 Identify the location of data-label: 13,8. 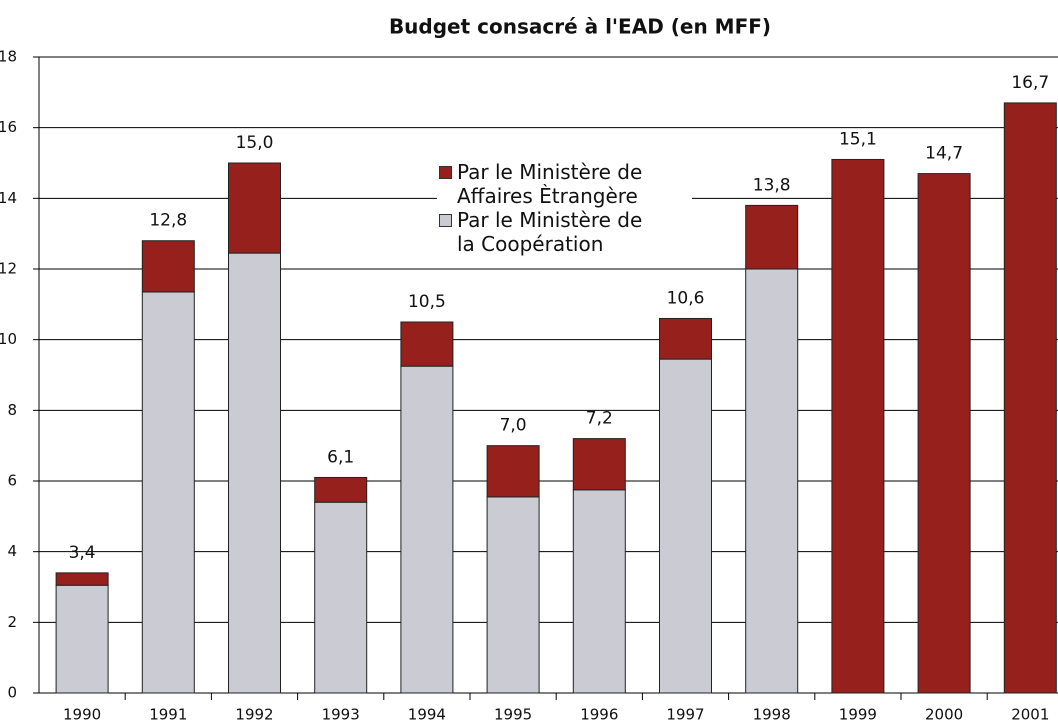
(772, 185).